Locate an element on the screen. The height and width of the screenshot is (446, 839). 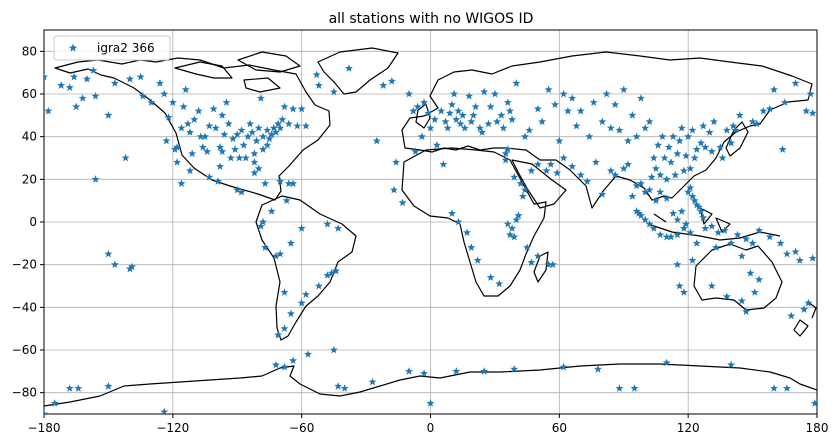
x-tick-label: −120 is located at coordinates (172, 428).